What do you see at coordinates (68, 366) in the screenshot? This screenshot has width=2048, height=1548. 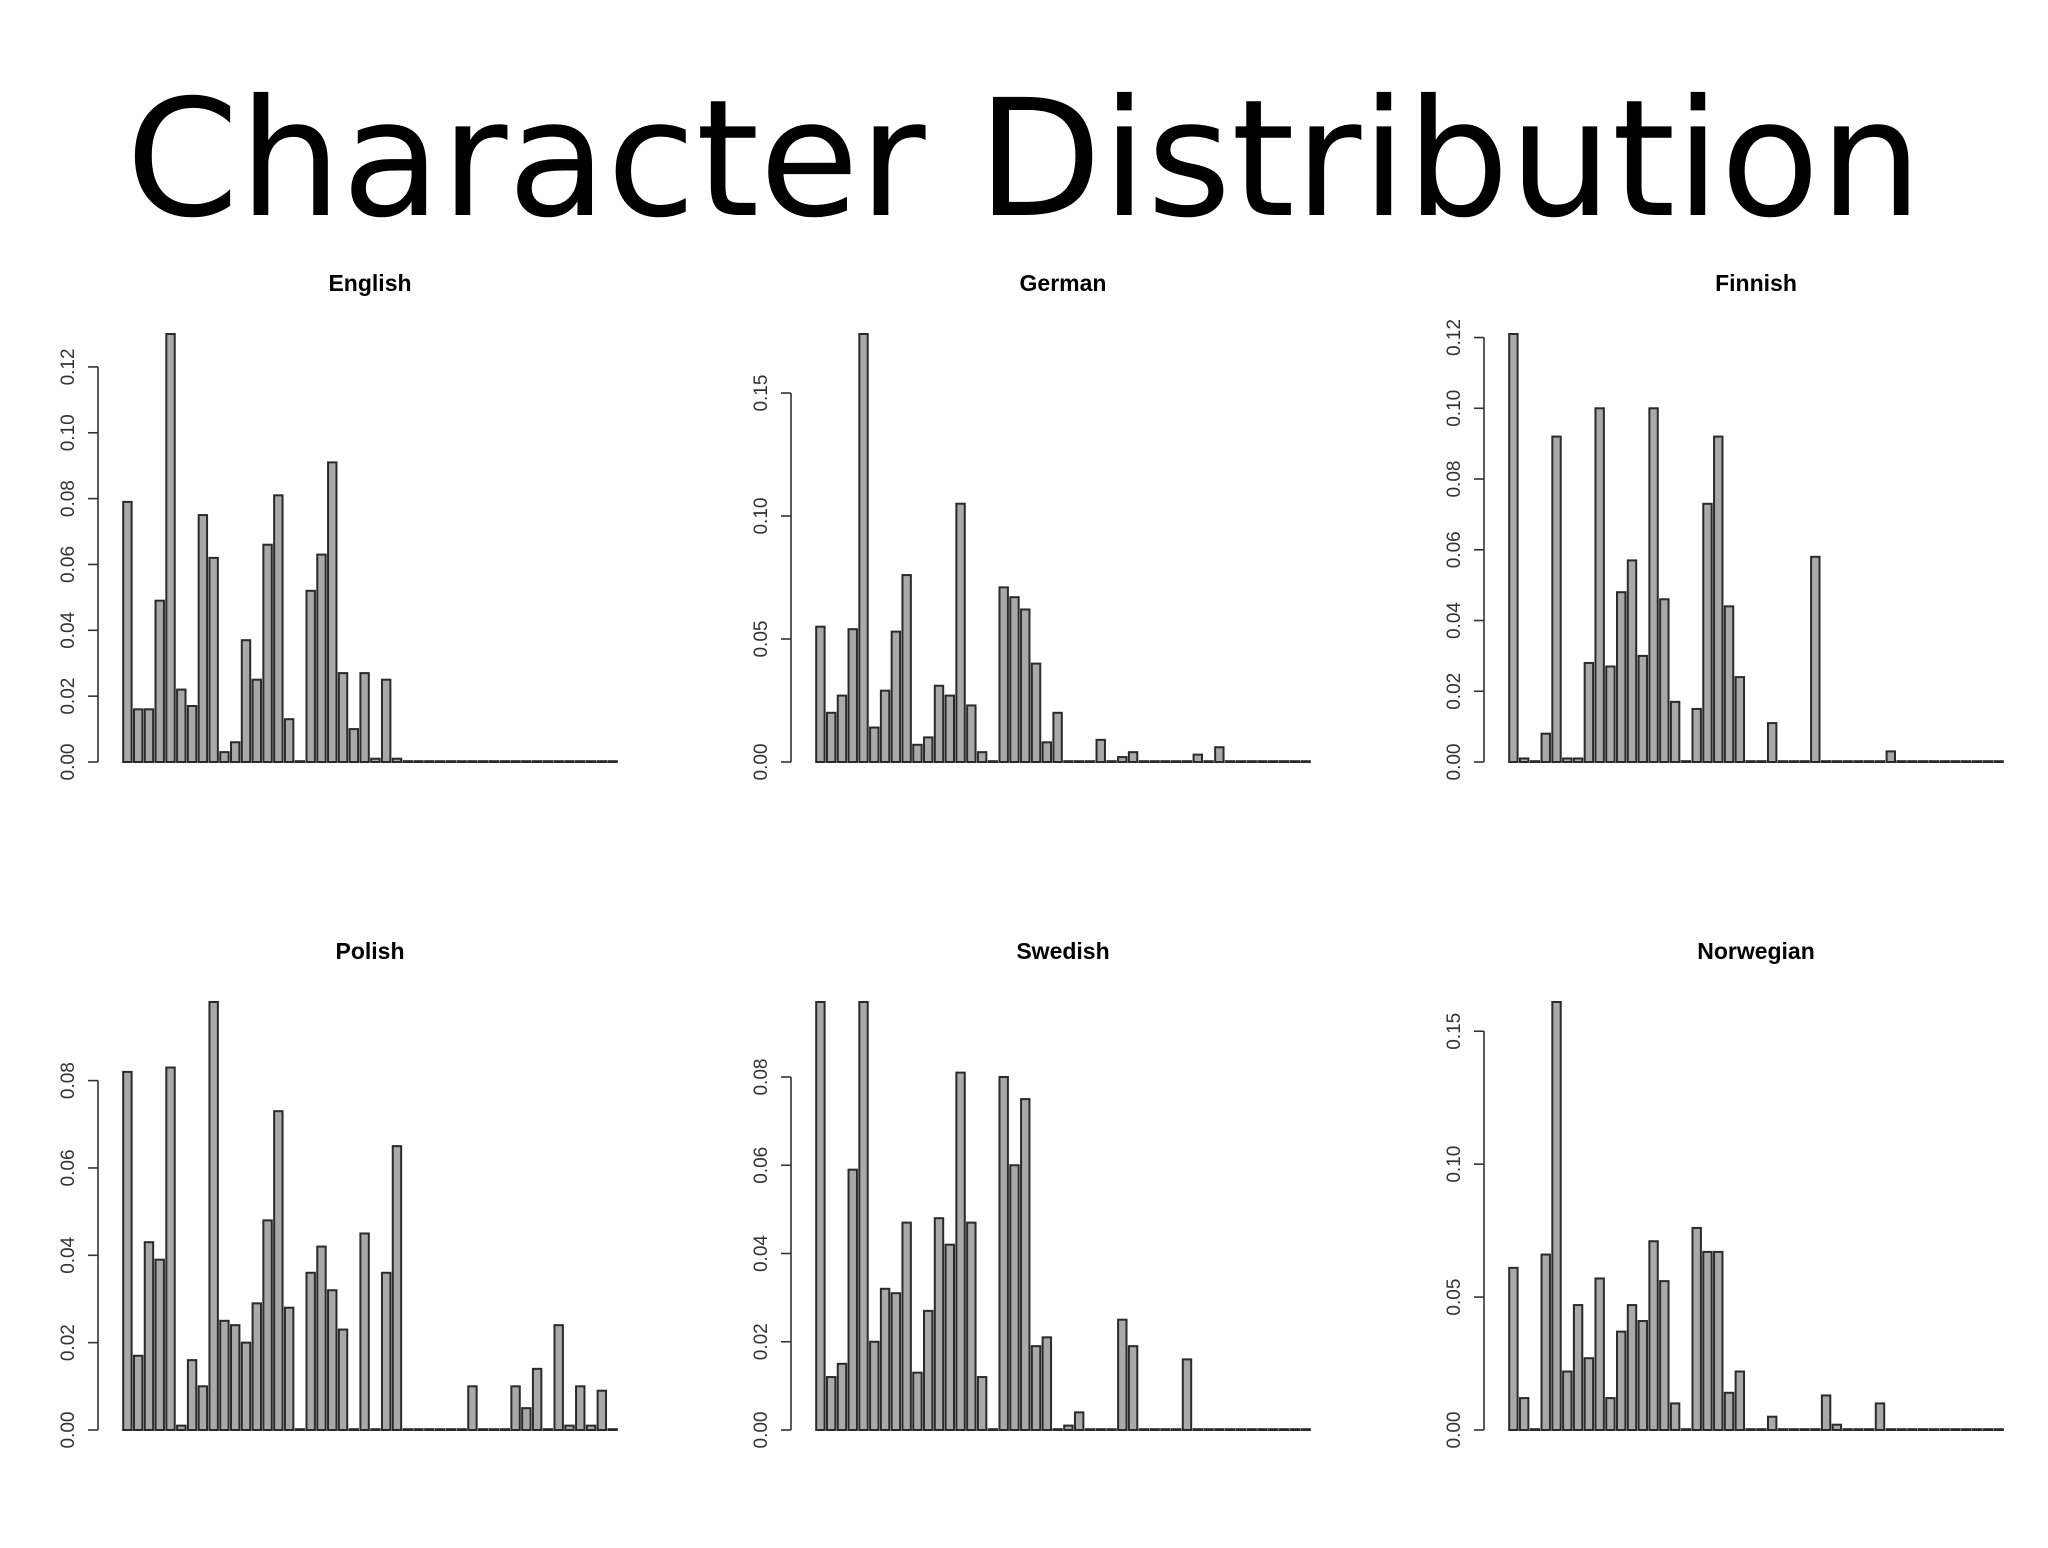 I see `y-tick-label: 0.12` at bounding box center [68, 366].